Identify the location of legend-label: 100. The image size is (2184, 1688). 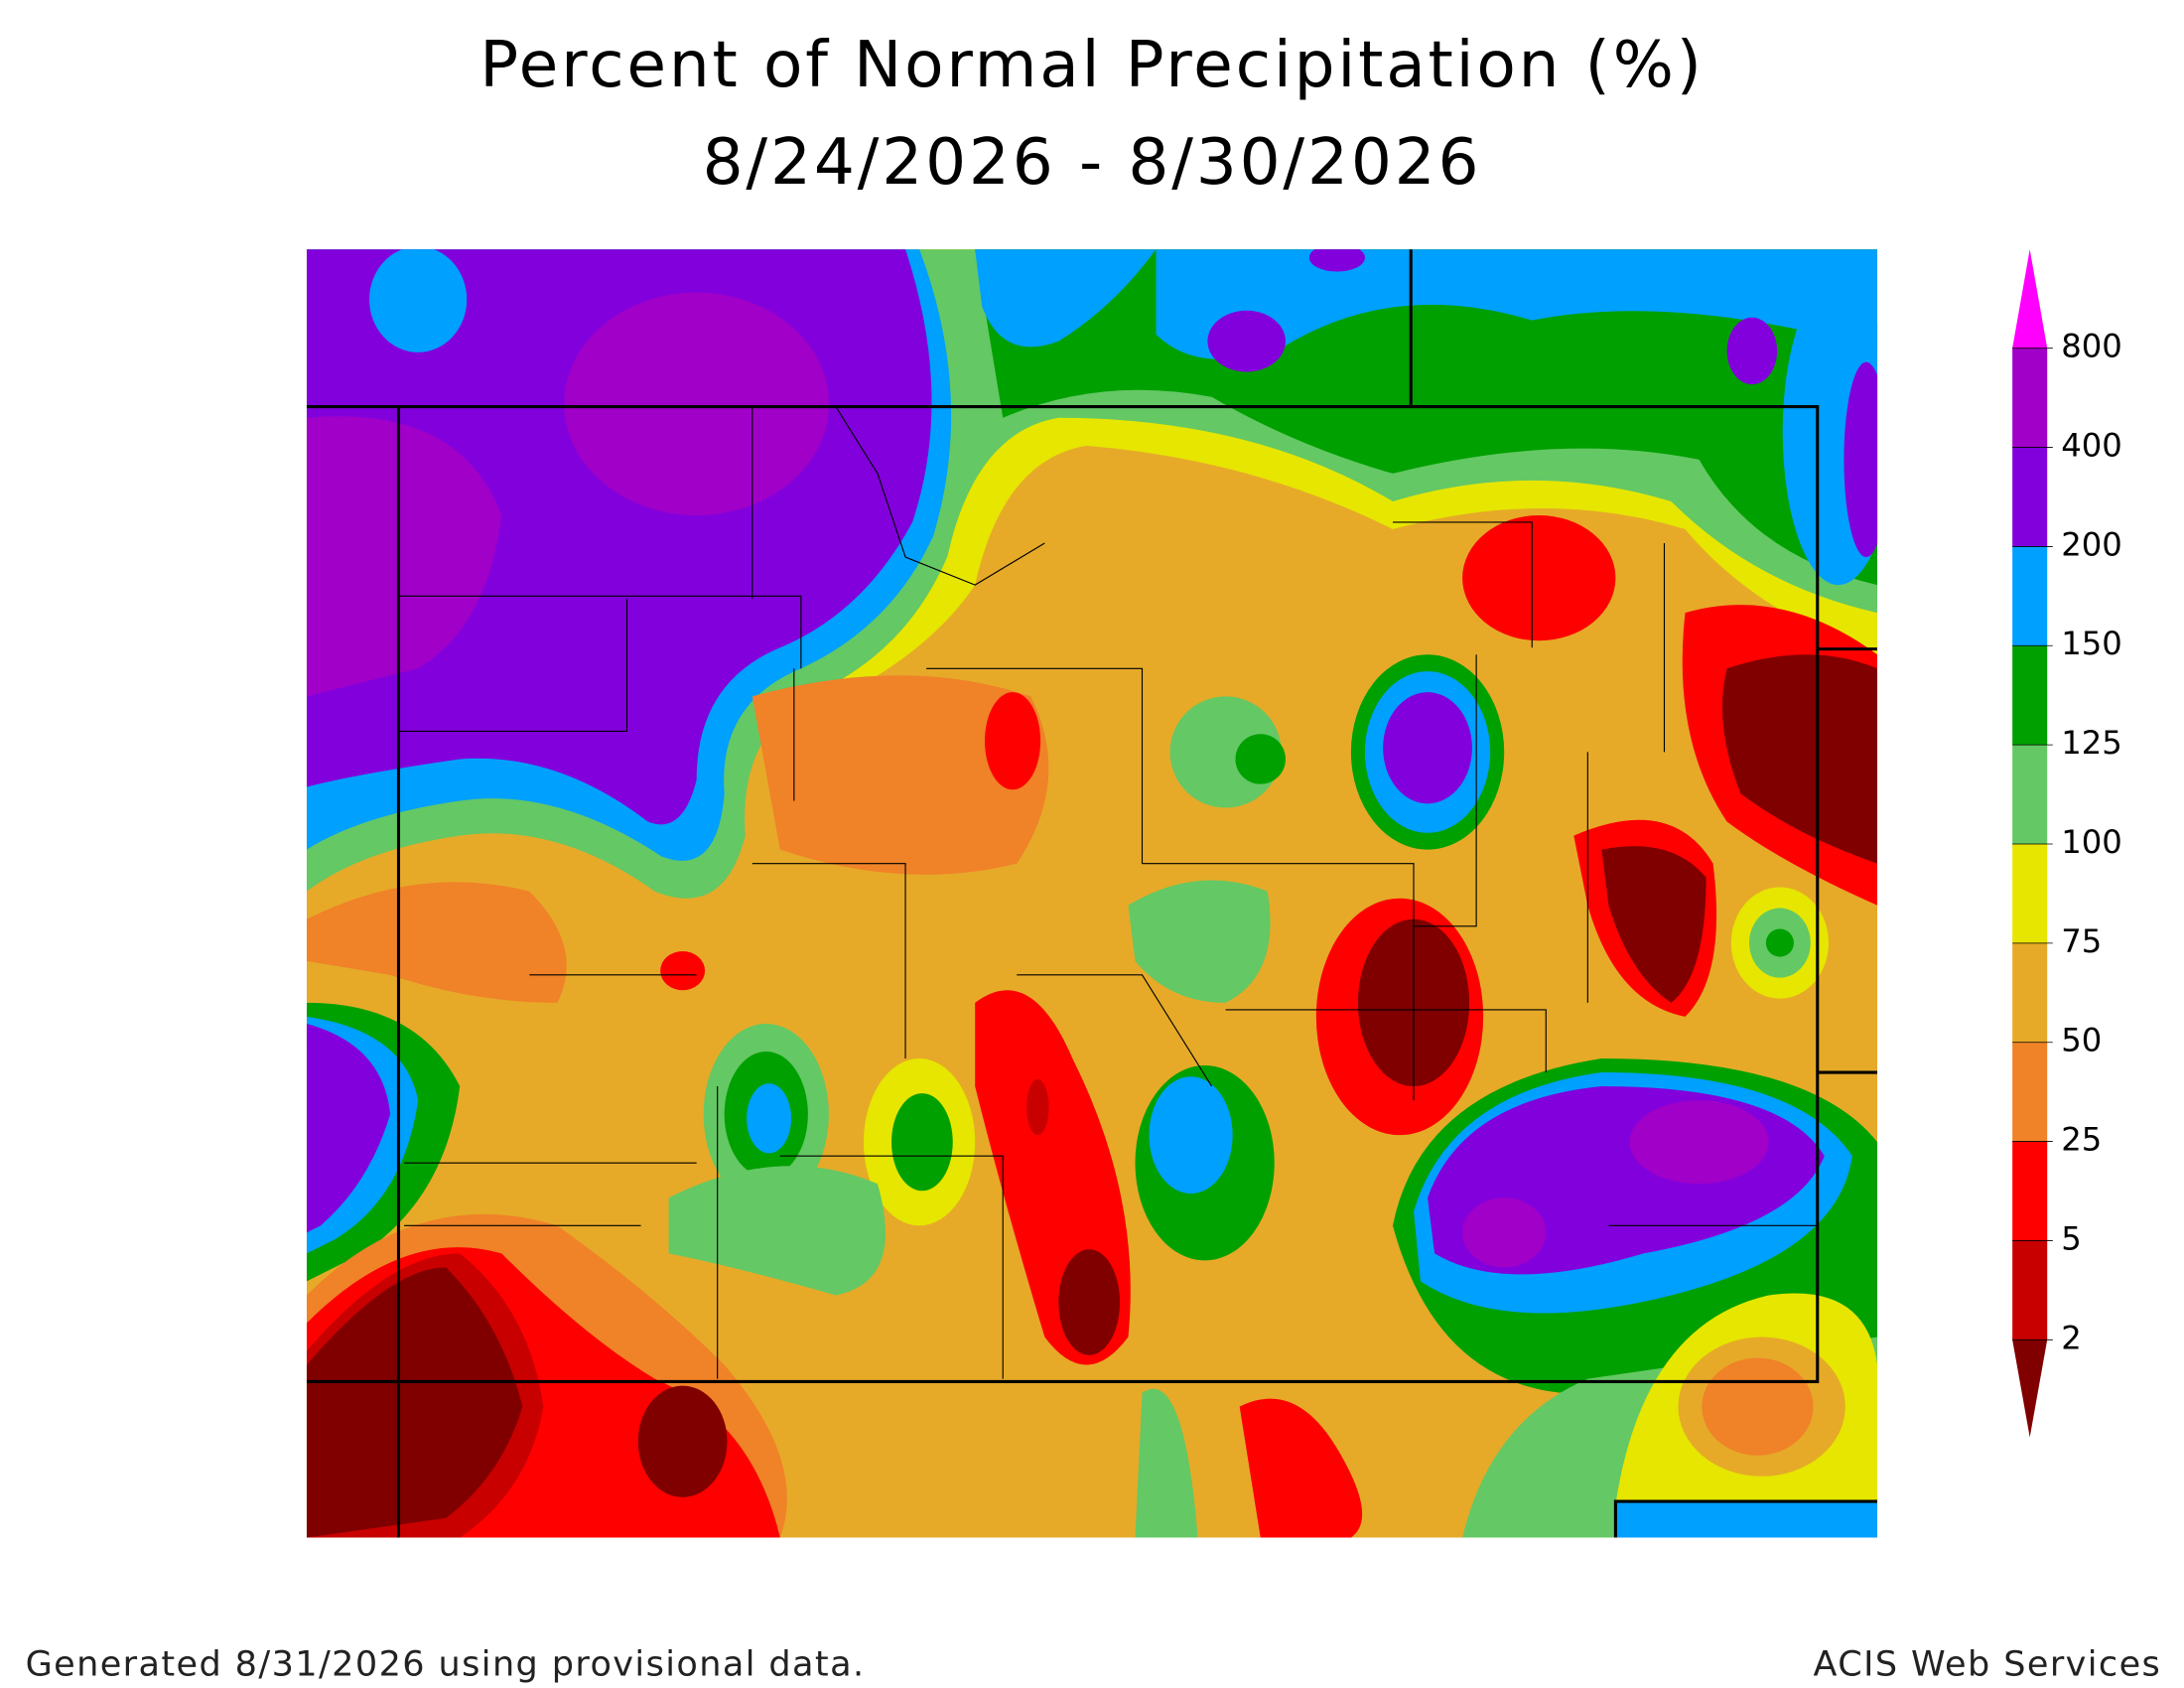
(2091, 842).